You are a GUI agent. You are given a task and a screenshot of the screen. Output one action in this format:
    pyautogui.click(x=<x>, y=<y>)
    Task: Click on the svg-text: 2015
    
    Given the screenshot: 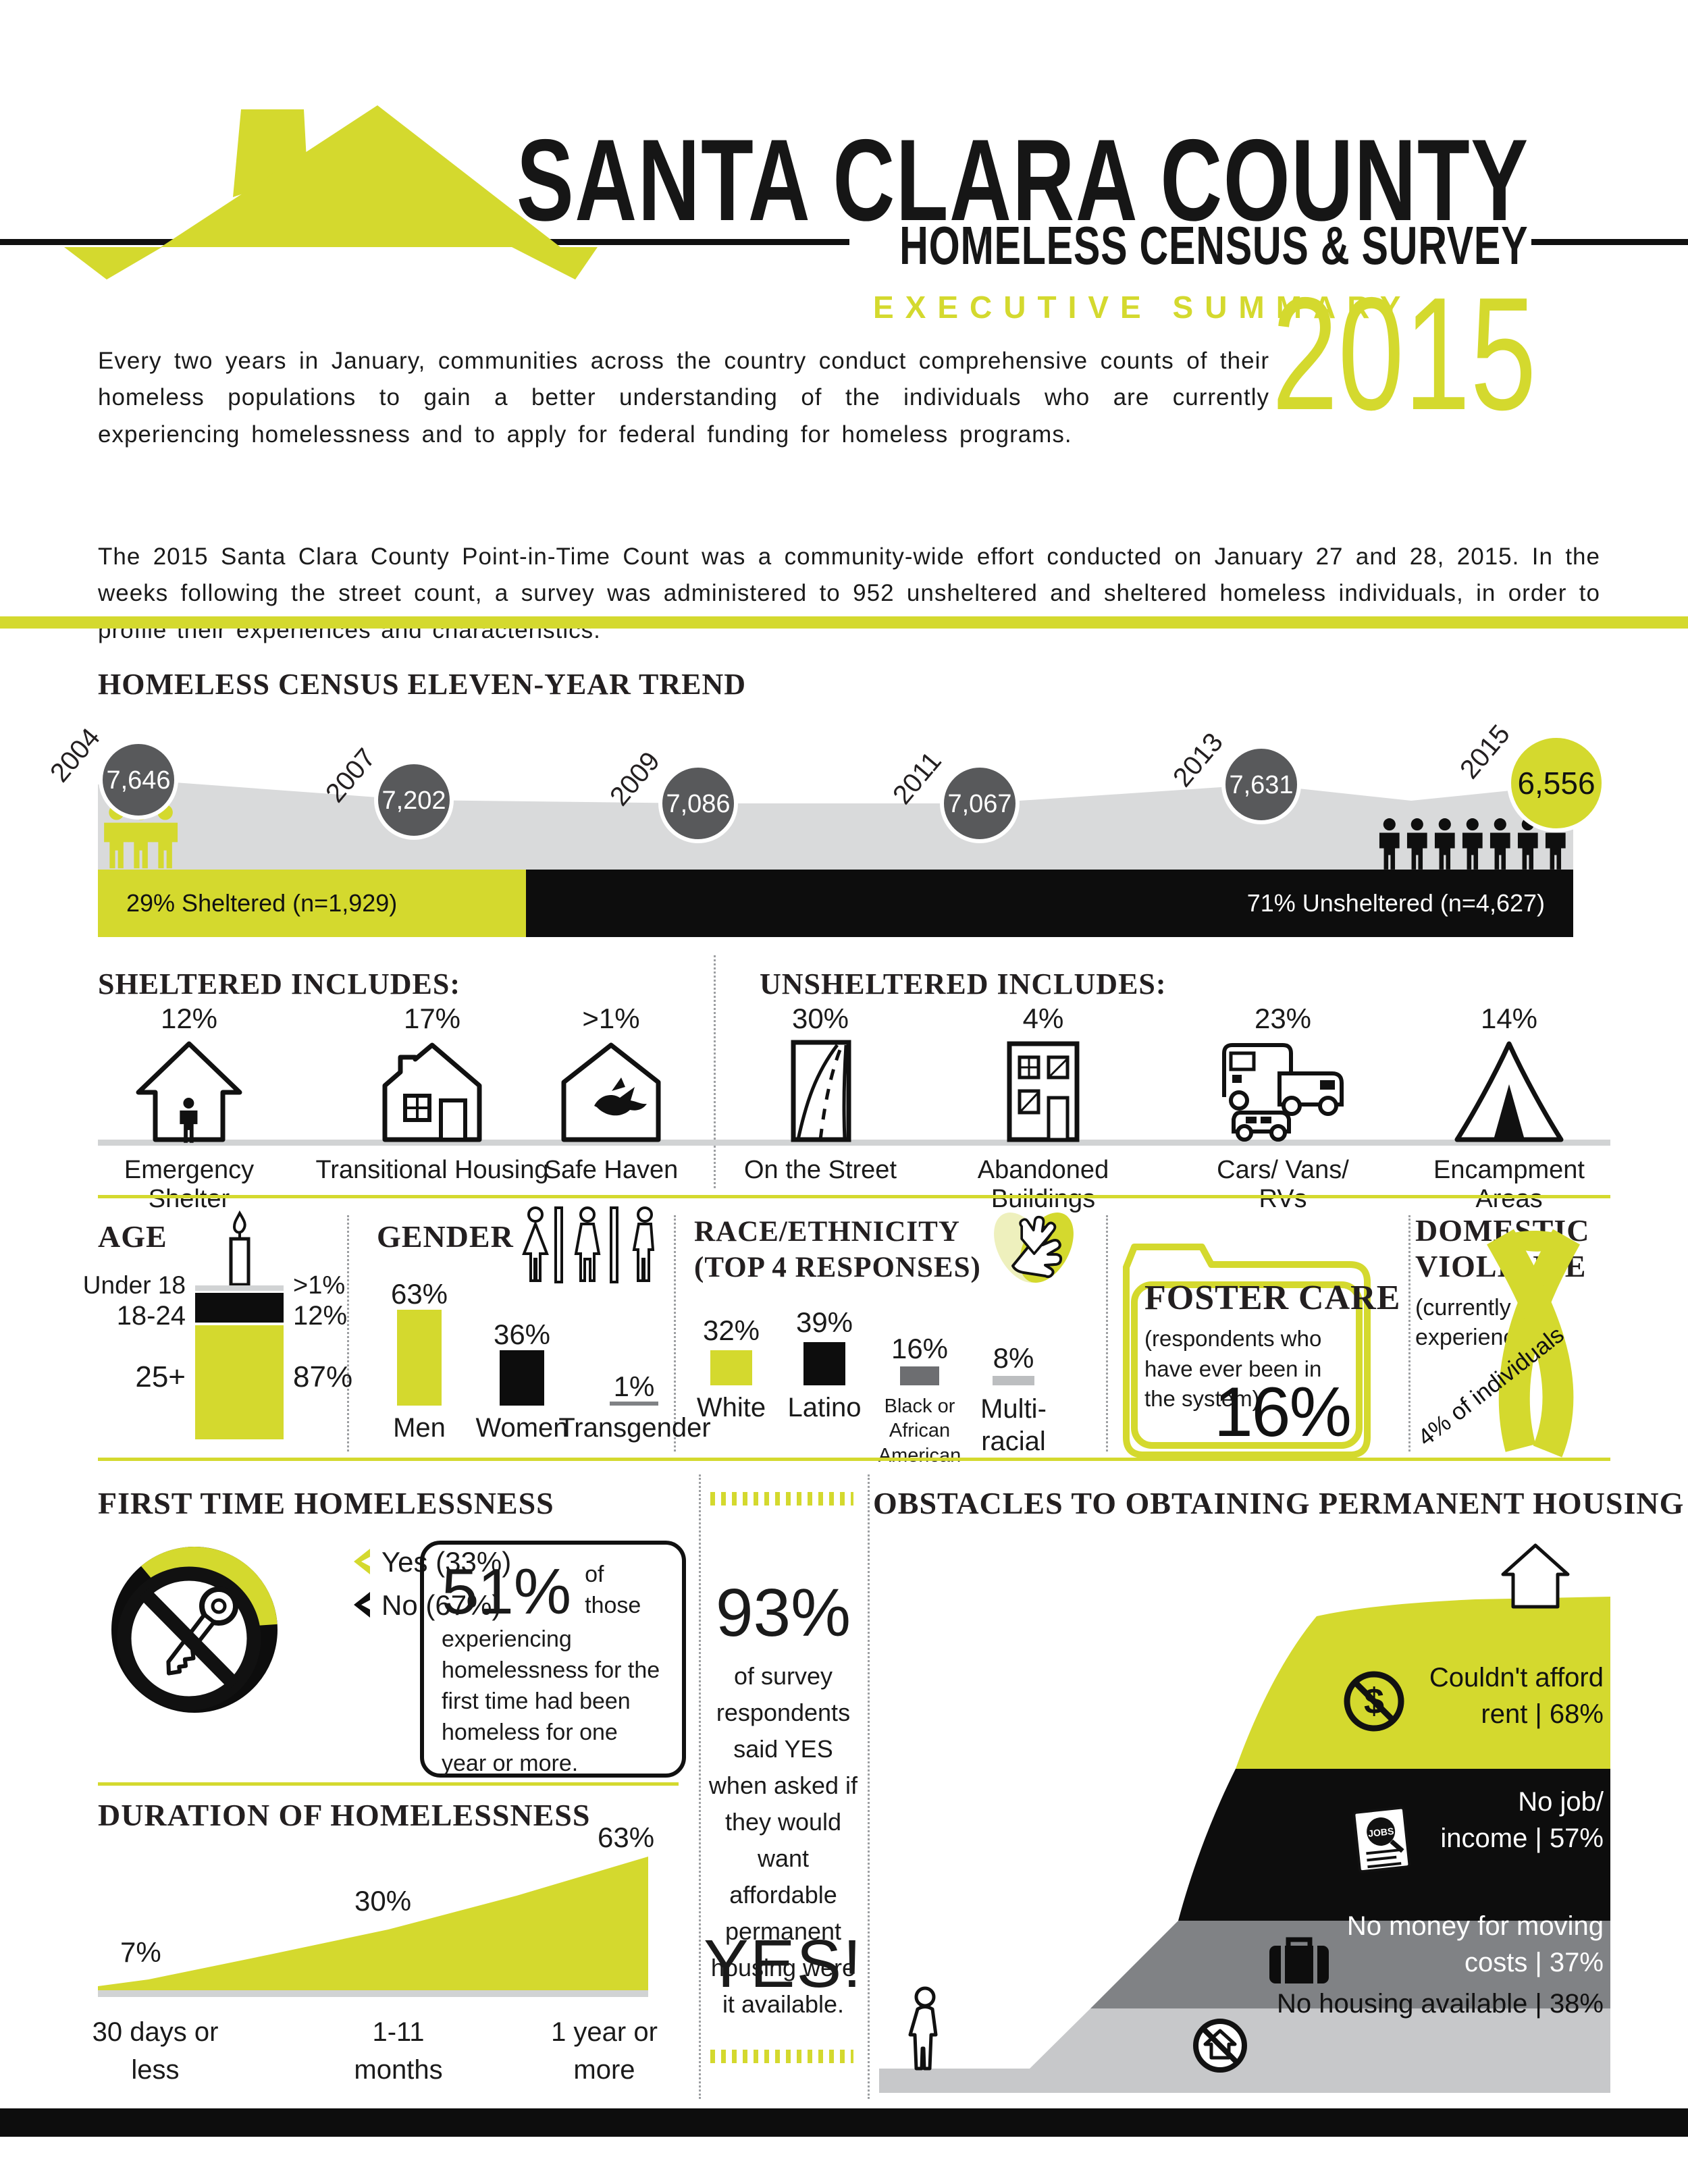 What is the action you would take?
    pyautogui.click(x=1485, y=752)
    